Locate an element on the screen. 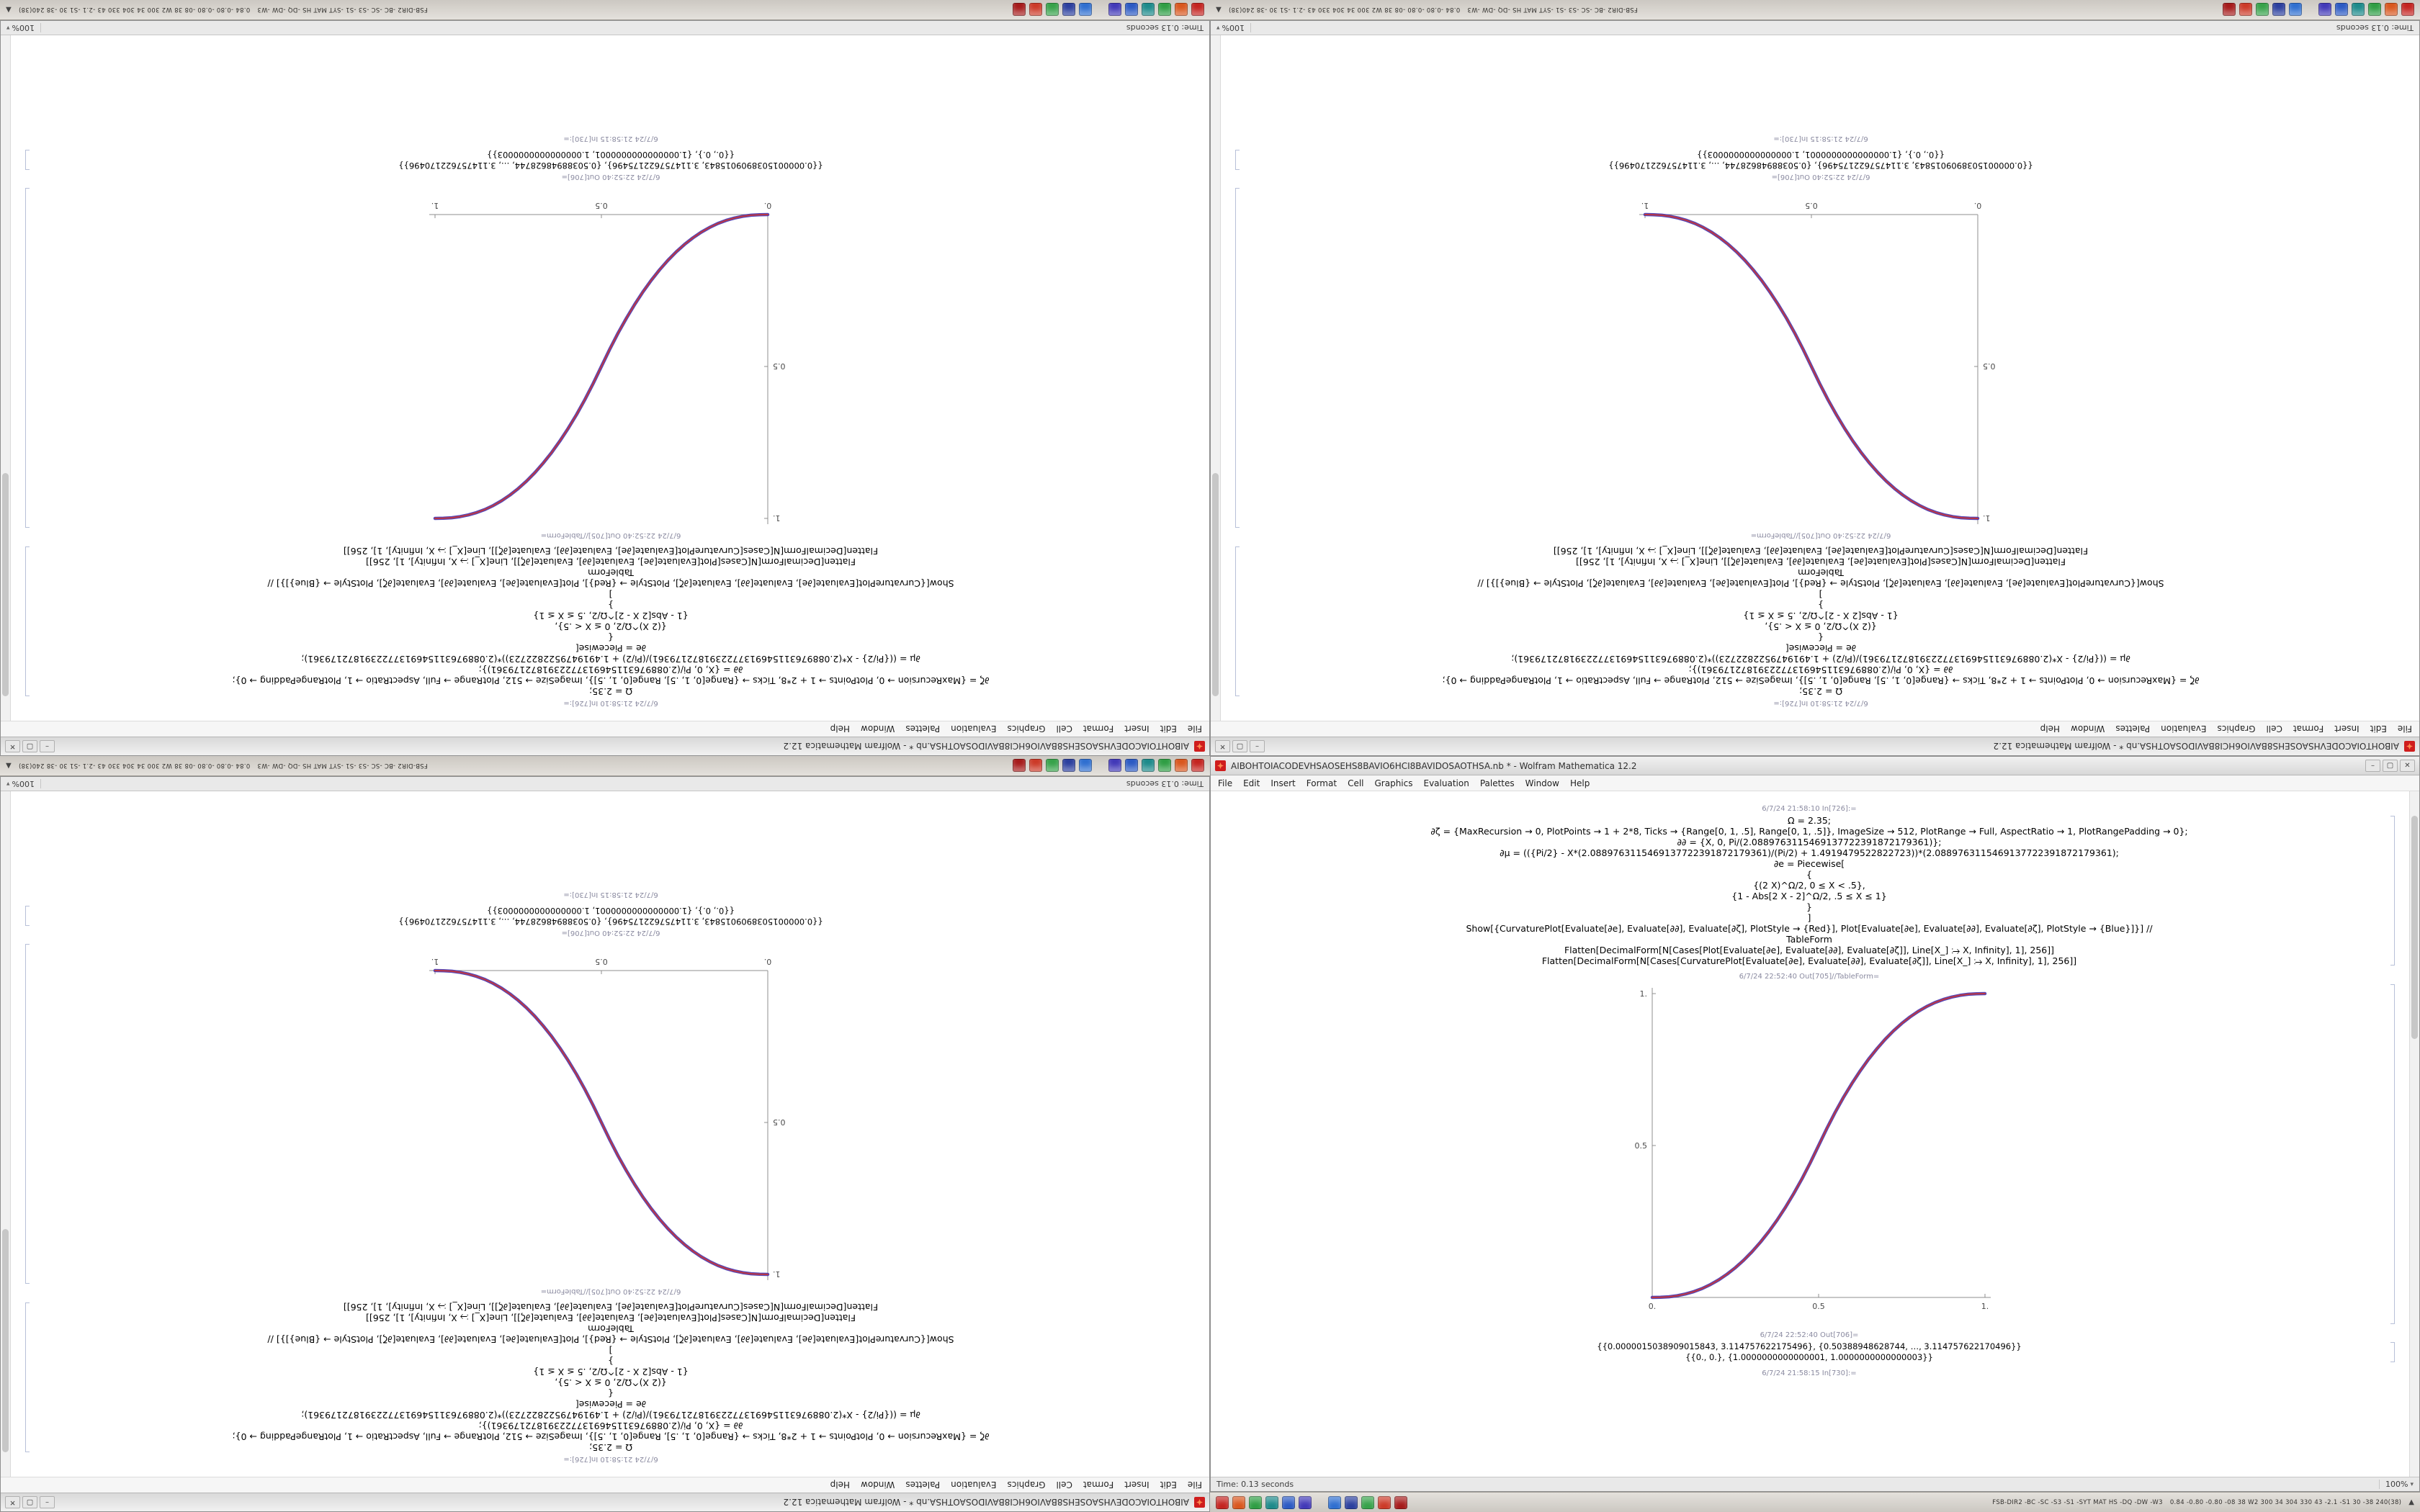 This screenshot has width=2420, height=1512. taskbar-app-icon-red2 is located at coordinates (2245, 10).